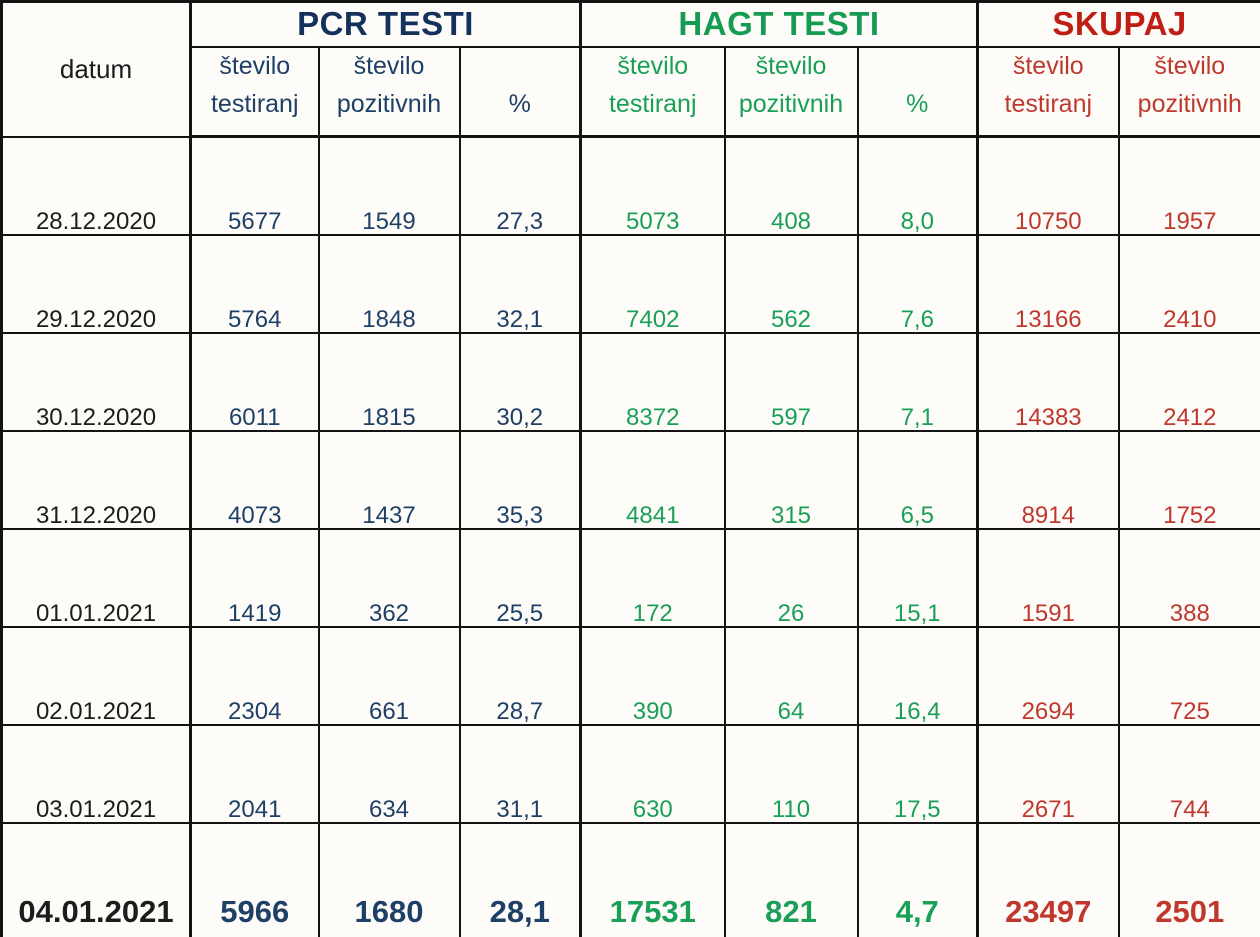 Image resolution: width=1260 pixels, height=937 pixels. I want to click on column-header-hagt-tested: število testiranj, so click(652, 91).